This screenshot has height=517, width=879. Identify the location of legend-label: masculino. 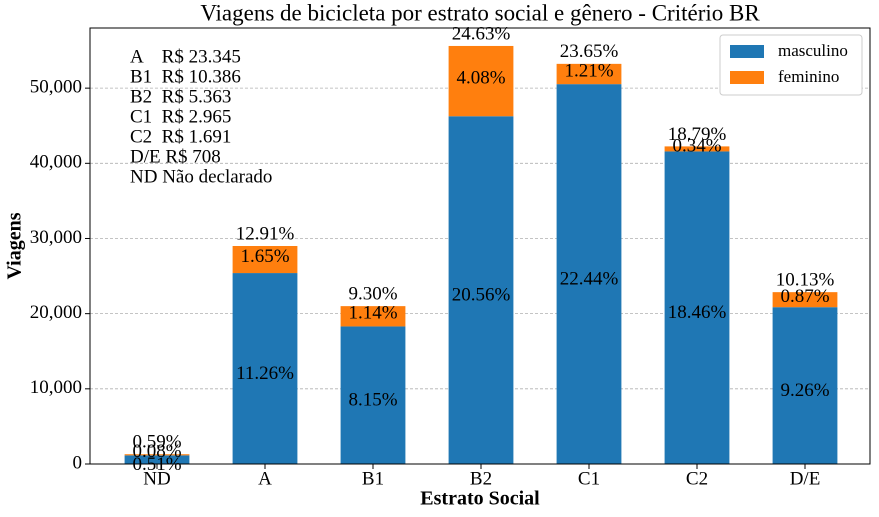
(813, 50).